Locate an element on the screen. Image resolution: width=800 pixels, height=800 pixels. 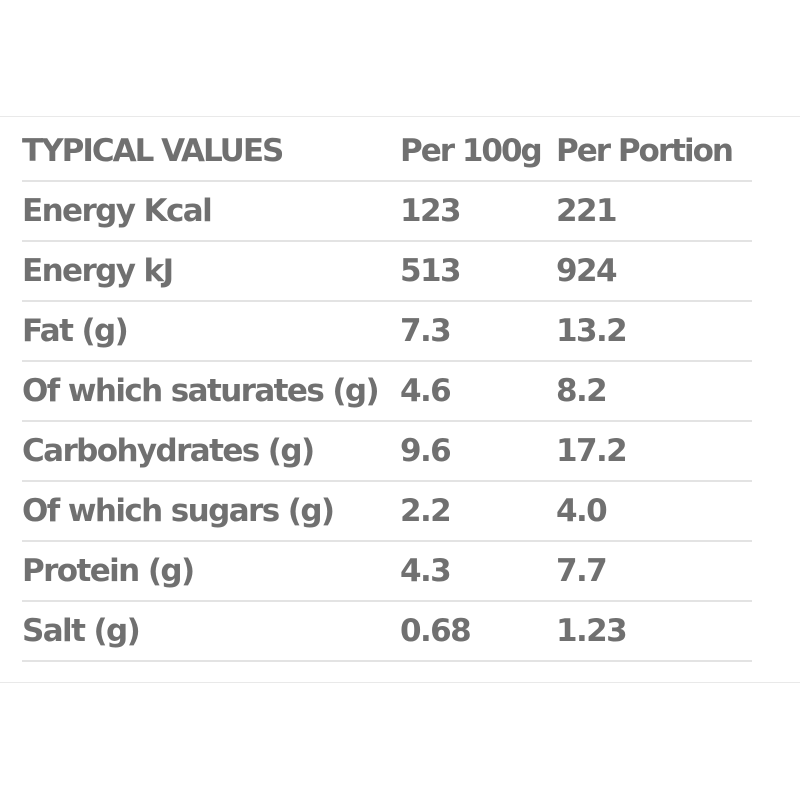
per-portion-value: 1.23 is located at coordinates (654, 631).